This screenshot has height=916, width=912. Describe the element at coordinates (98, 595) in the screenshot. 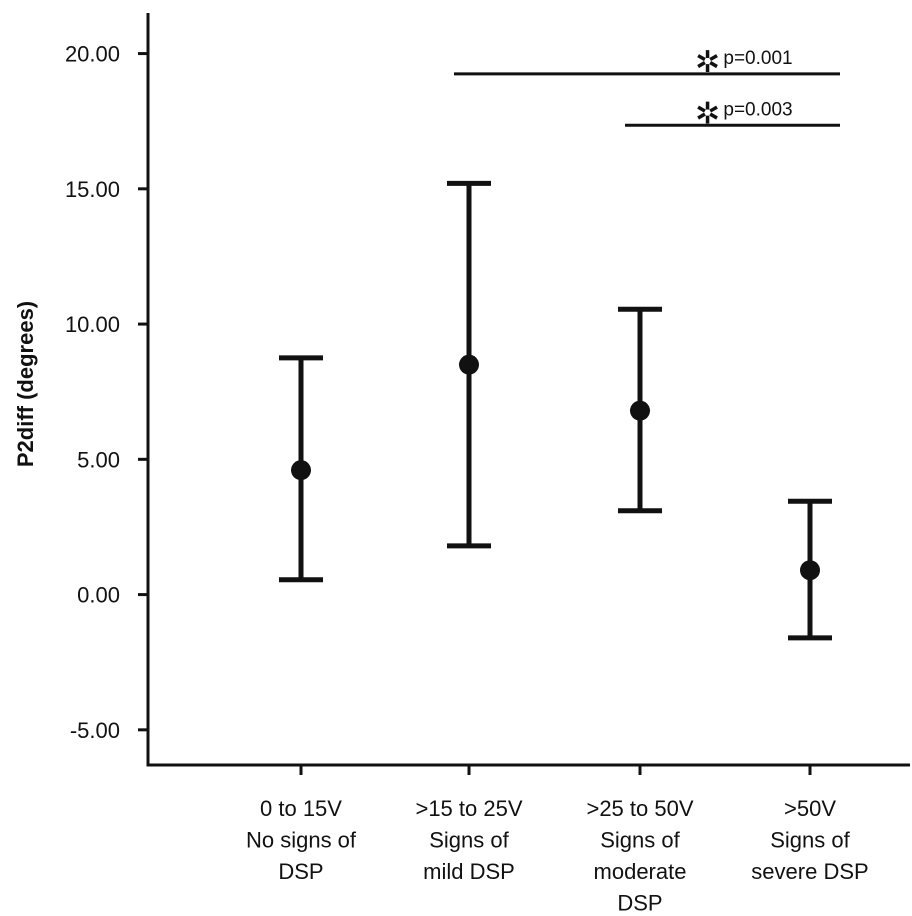

I see `y-tick-label: 0.00` at that location.